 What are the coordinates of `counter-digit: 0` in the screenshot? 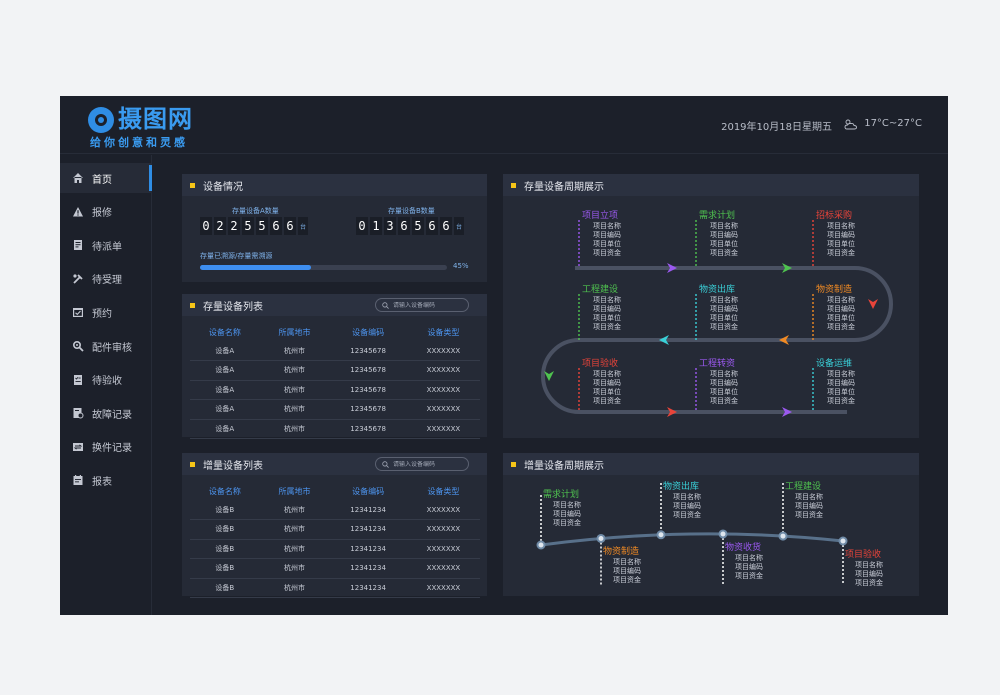 It's located at (362, 226).